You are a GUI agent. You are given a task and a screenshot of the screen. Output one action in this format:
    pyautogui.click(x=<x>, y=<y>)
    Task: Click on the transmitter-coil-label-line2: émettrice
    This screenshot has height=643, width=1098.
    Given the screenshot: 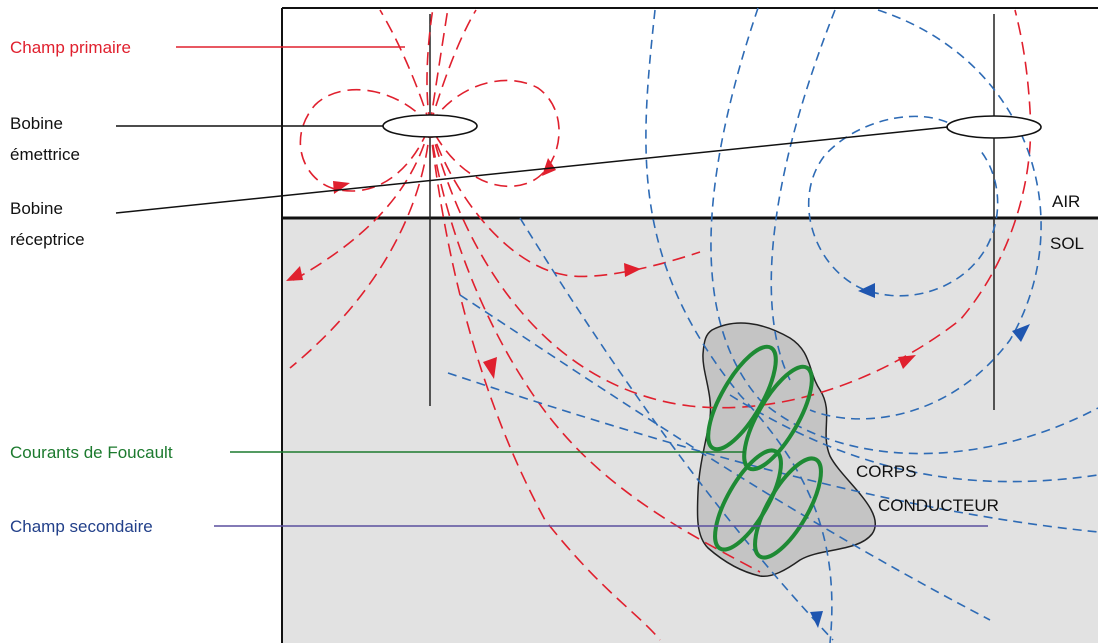 What is the action you would take?
    pyautogui.click(x=45, y=154)
    